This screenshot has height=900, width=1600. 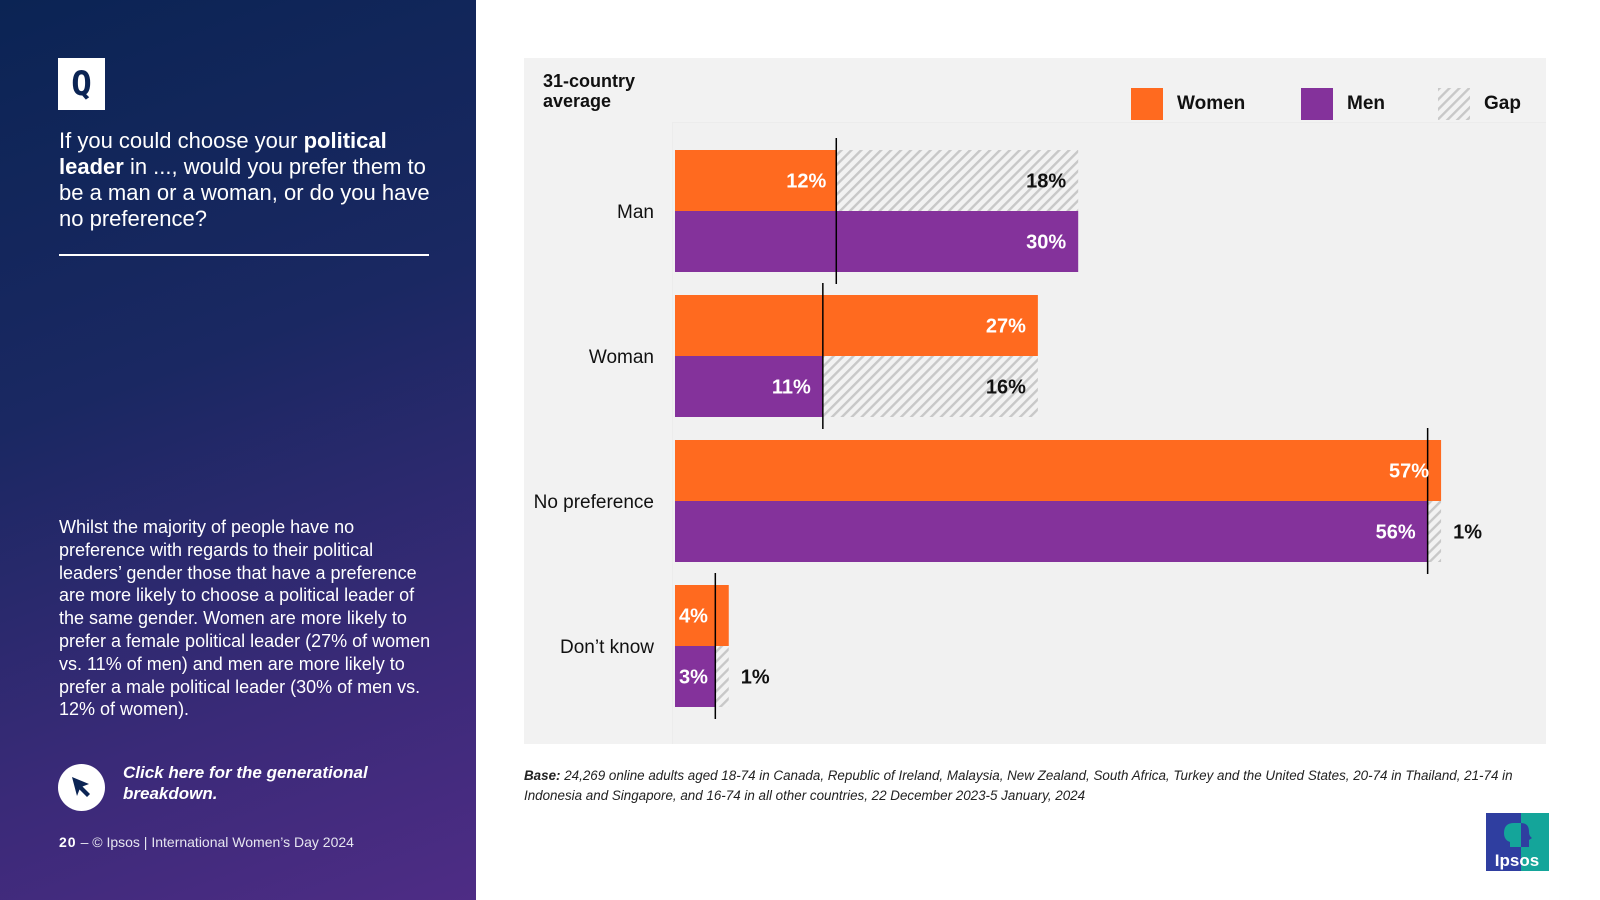 What do you see at coordinates (68, 842) in the screenshot?
I see `page-number: 20` at bounding box center [68, 842].